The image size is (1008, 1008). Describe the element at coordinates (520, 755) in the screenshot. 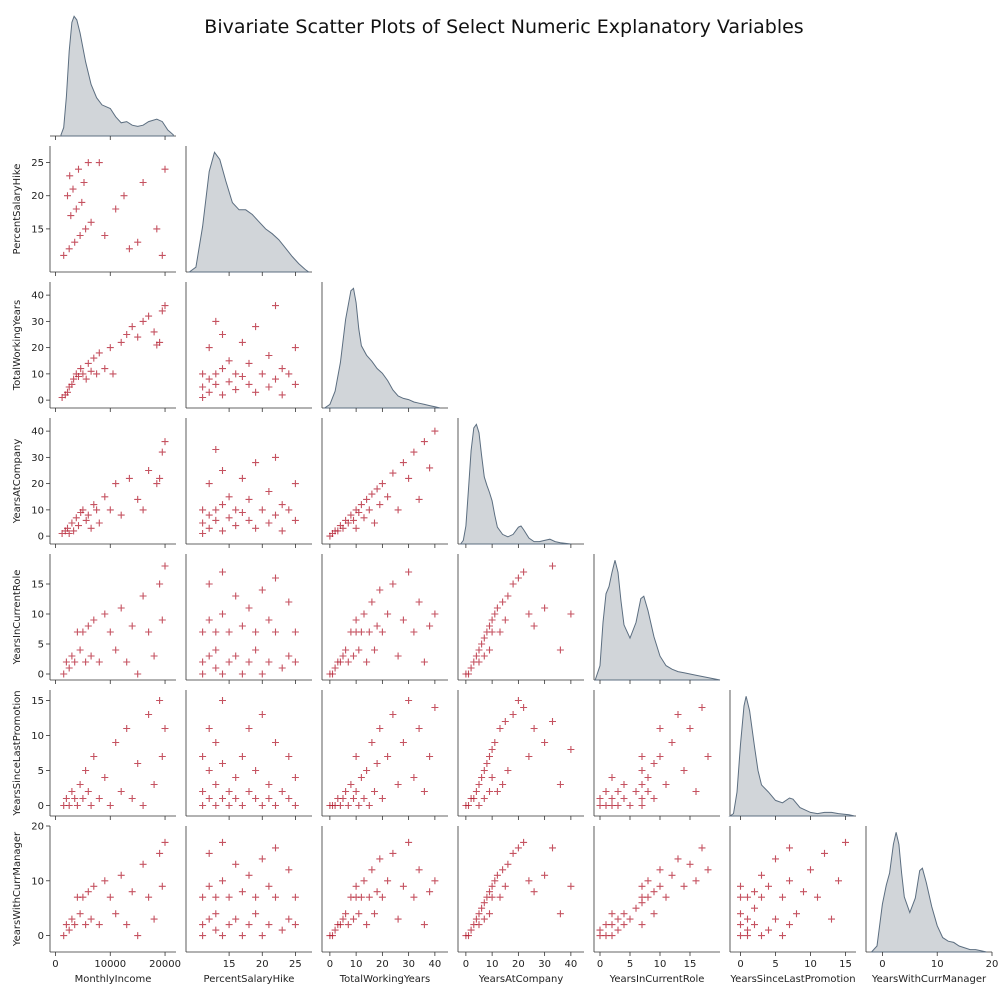

I see `panel-years-since-last-promotion-years-at-company` at that location.